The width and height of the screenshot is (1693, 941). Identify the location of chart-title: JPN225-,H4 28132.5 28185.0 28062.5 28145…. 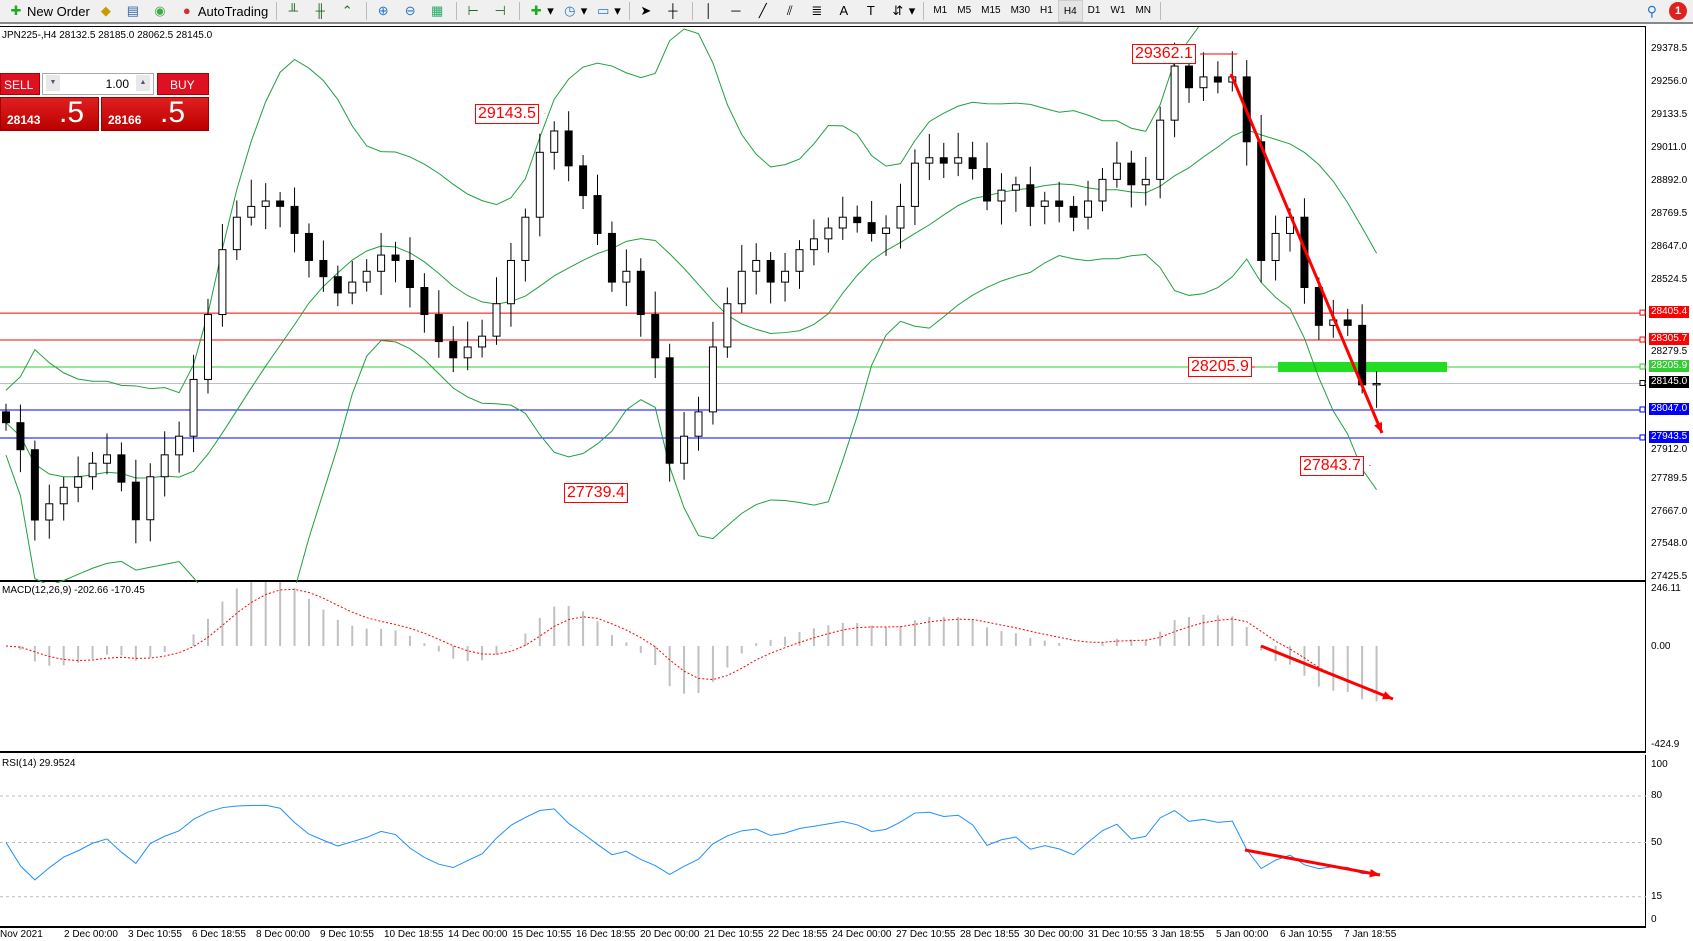
(107, 35).